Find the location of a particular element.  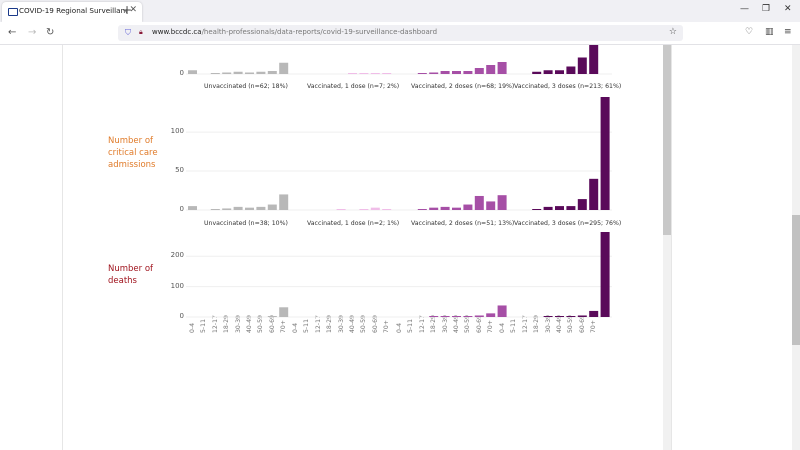

new-tab-button: + is located at coordinates (127, 10).